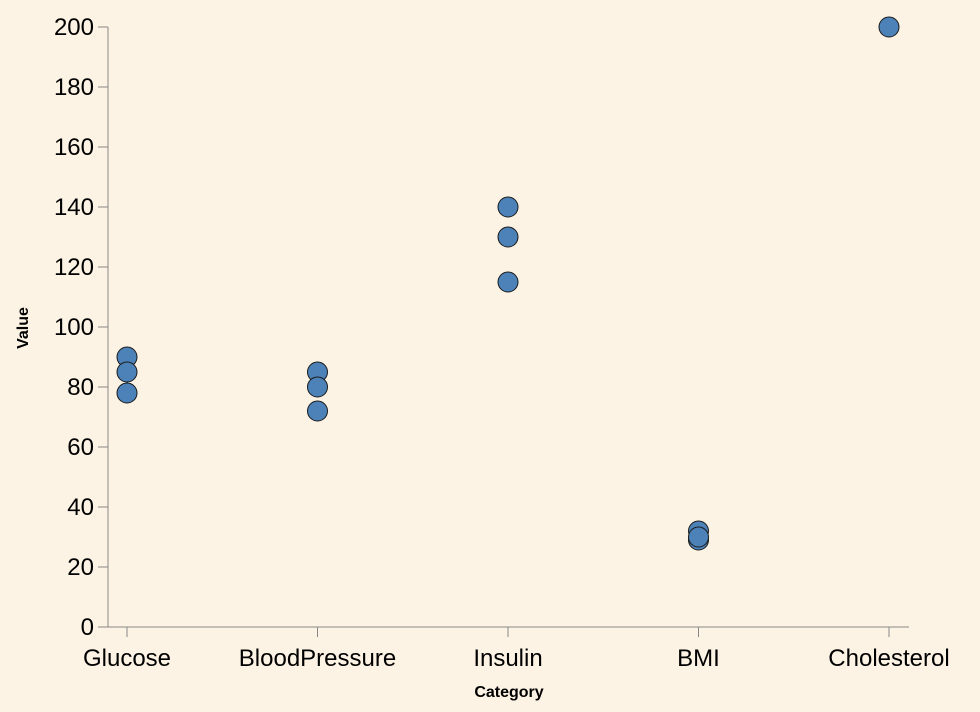  Describe the element at coordinates (80, 567) in the screenshot. I see `y-tick-label: 20` at that location.